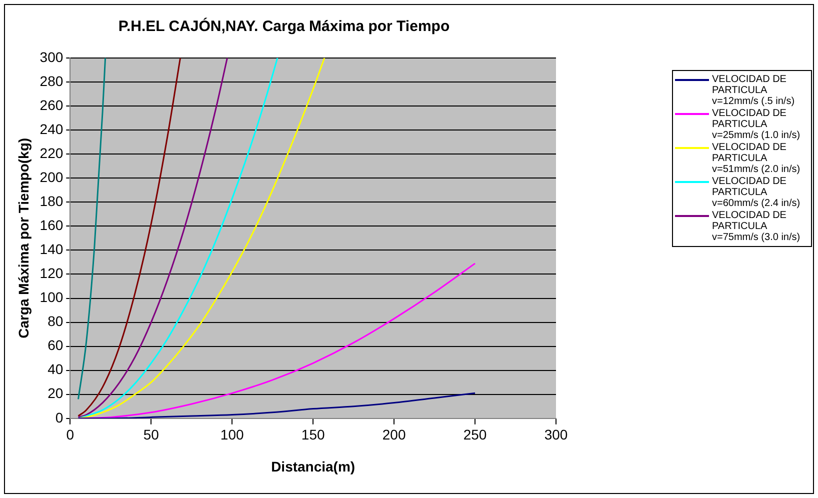  I want to click on x-tick-label: 250, so click(475, 434).